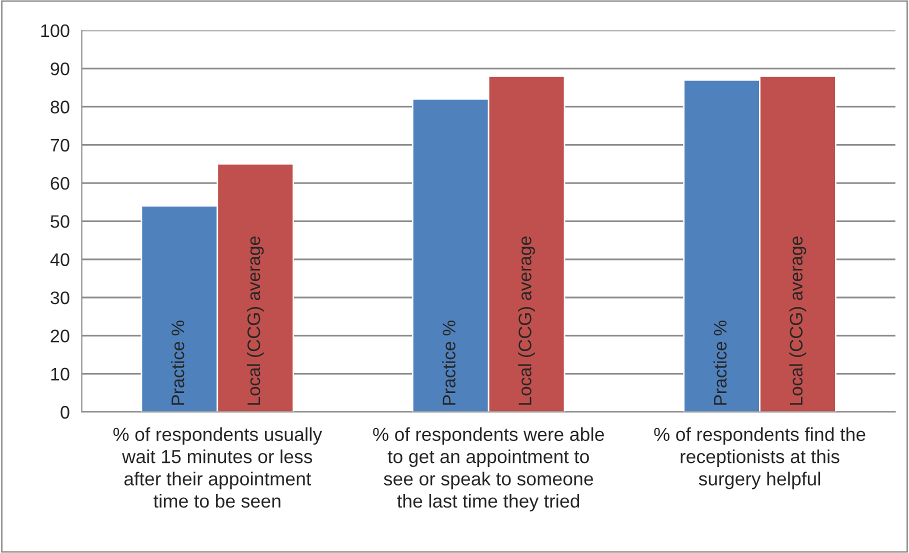  What do you see at coordinates (60, 107) in the screenshot?
I see `y-tick-label: 80` at bounding box center [60, 107].